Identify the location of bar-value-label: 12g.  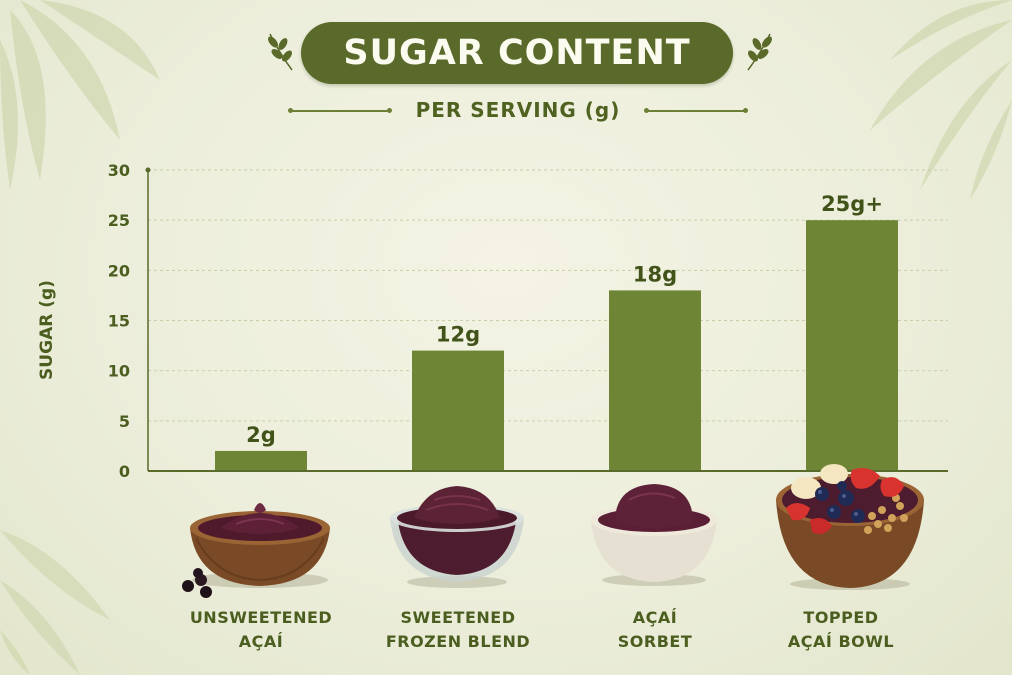
(458, 335).